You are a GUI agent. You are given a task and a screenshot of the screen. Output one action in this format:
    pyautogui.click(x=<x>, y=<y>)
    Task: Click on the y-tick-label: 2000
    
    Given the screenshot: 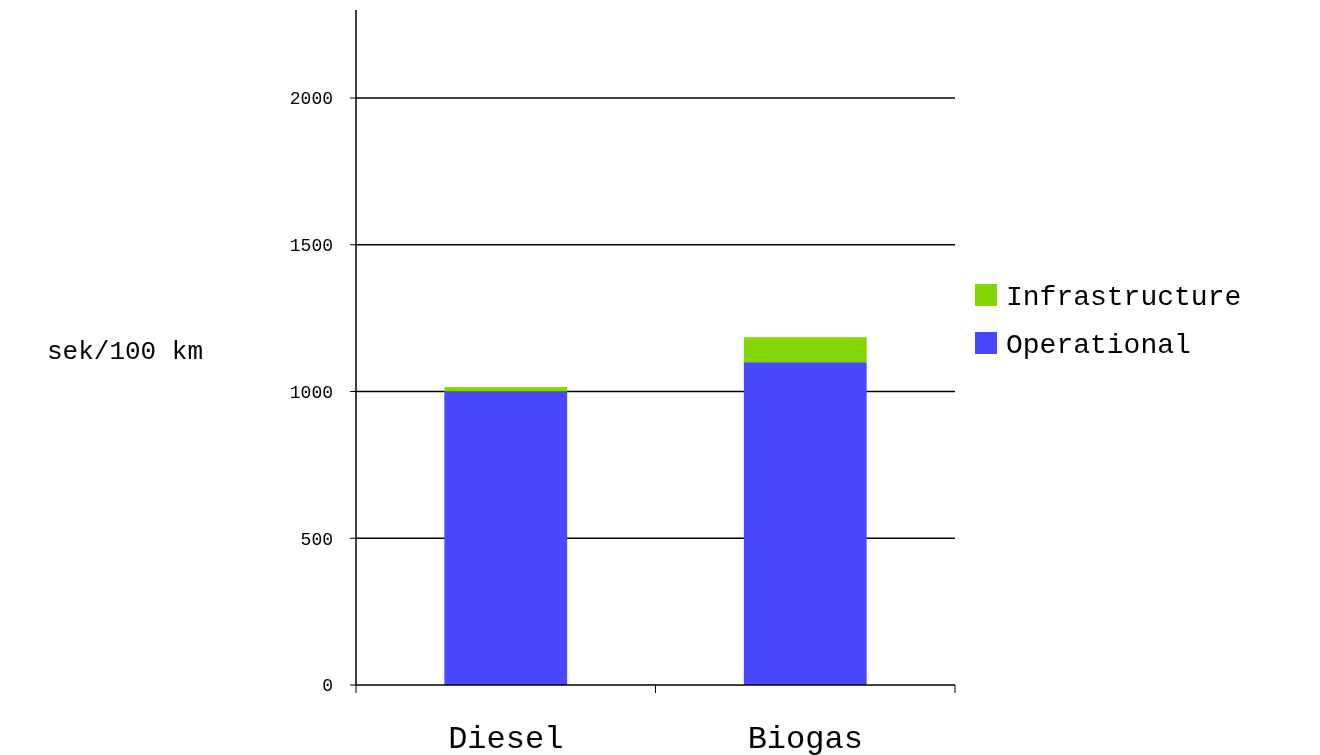 What is the action you would take?
    pyautogui.click(x=311, y=99)
    